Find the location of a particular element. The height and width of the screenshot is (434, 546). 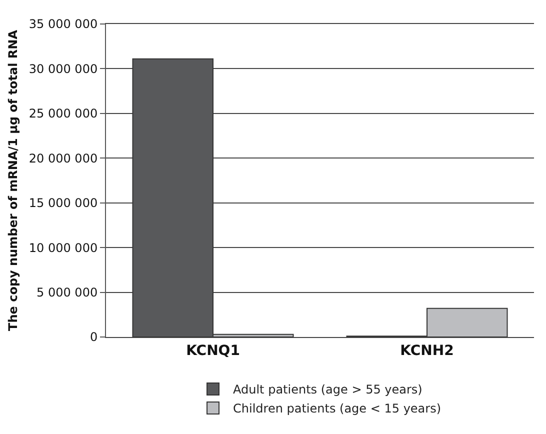

x-tick-label: KCNH2 is located at coordinates (427, 350).